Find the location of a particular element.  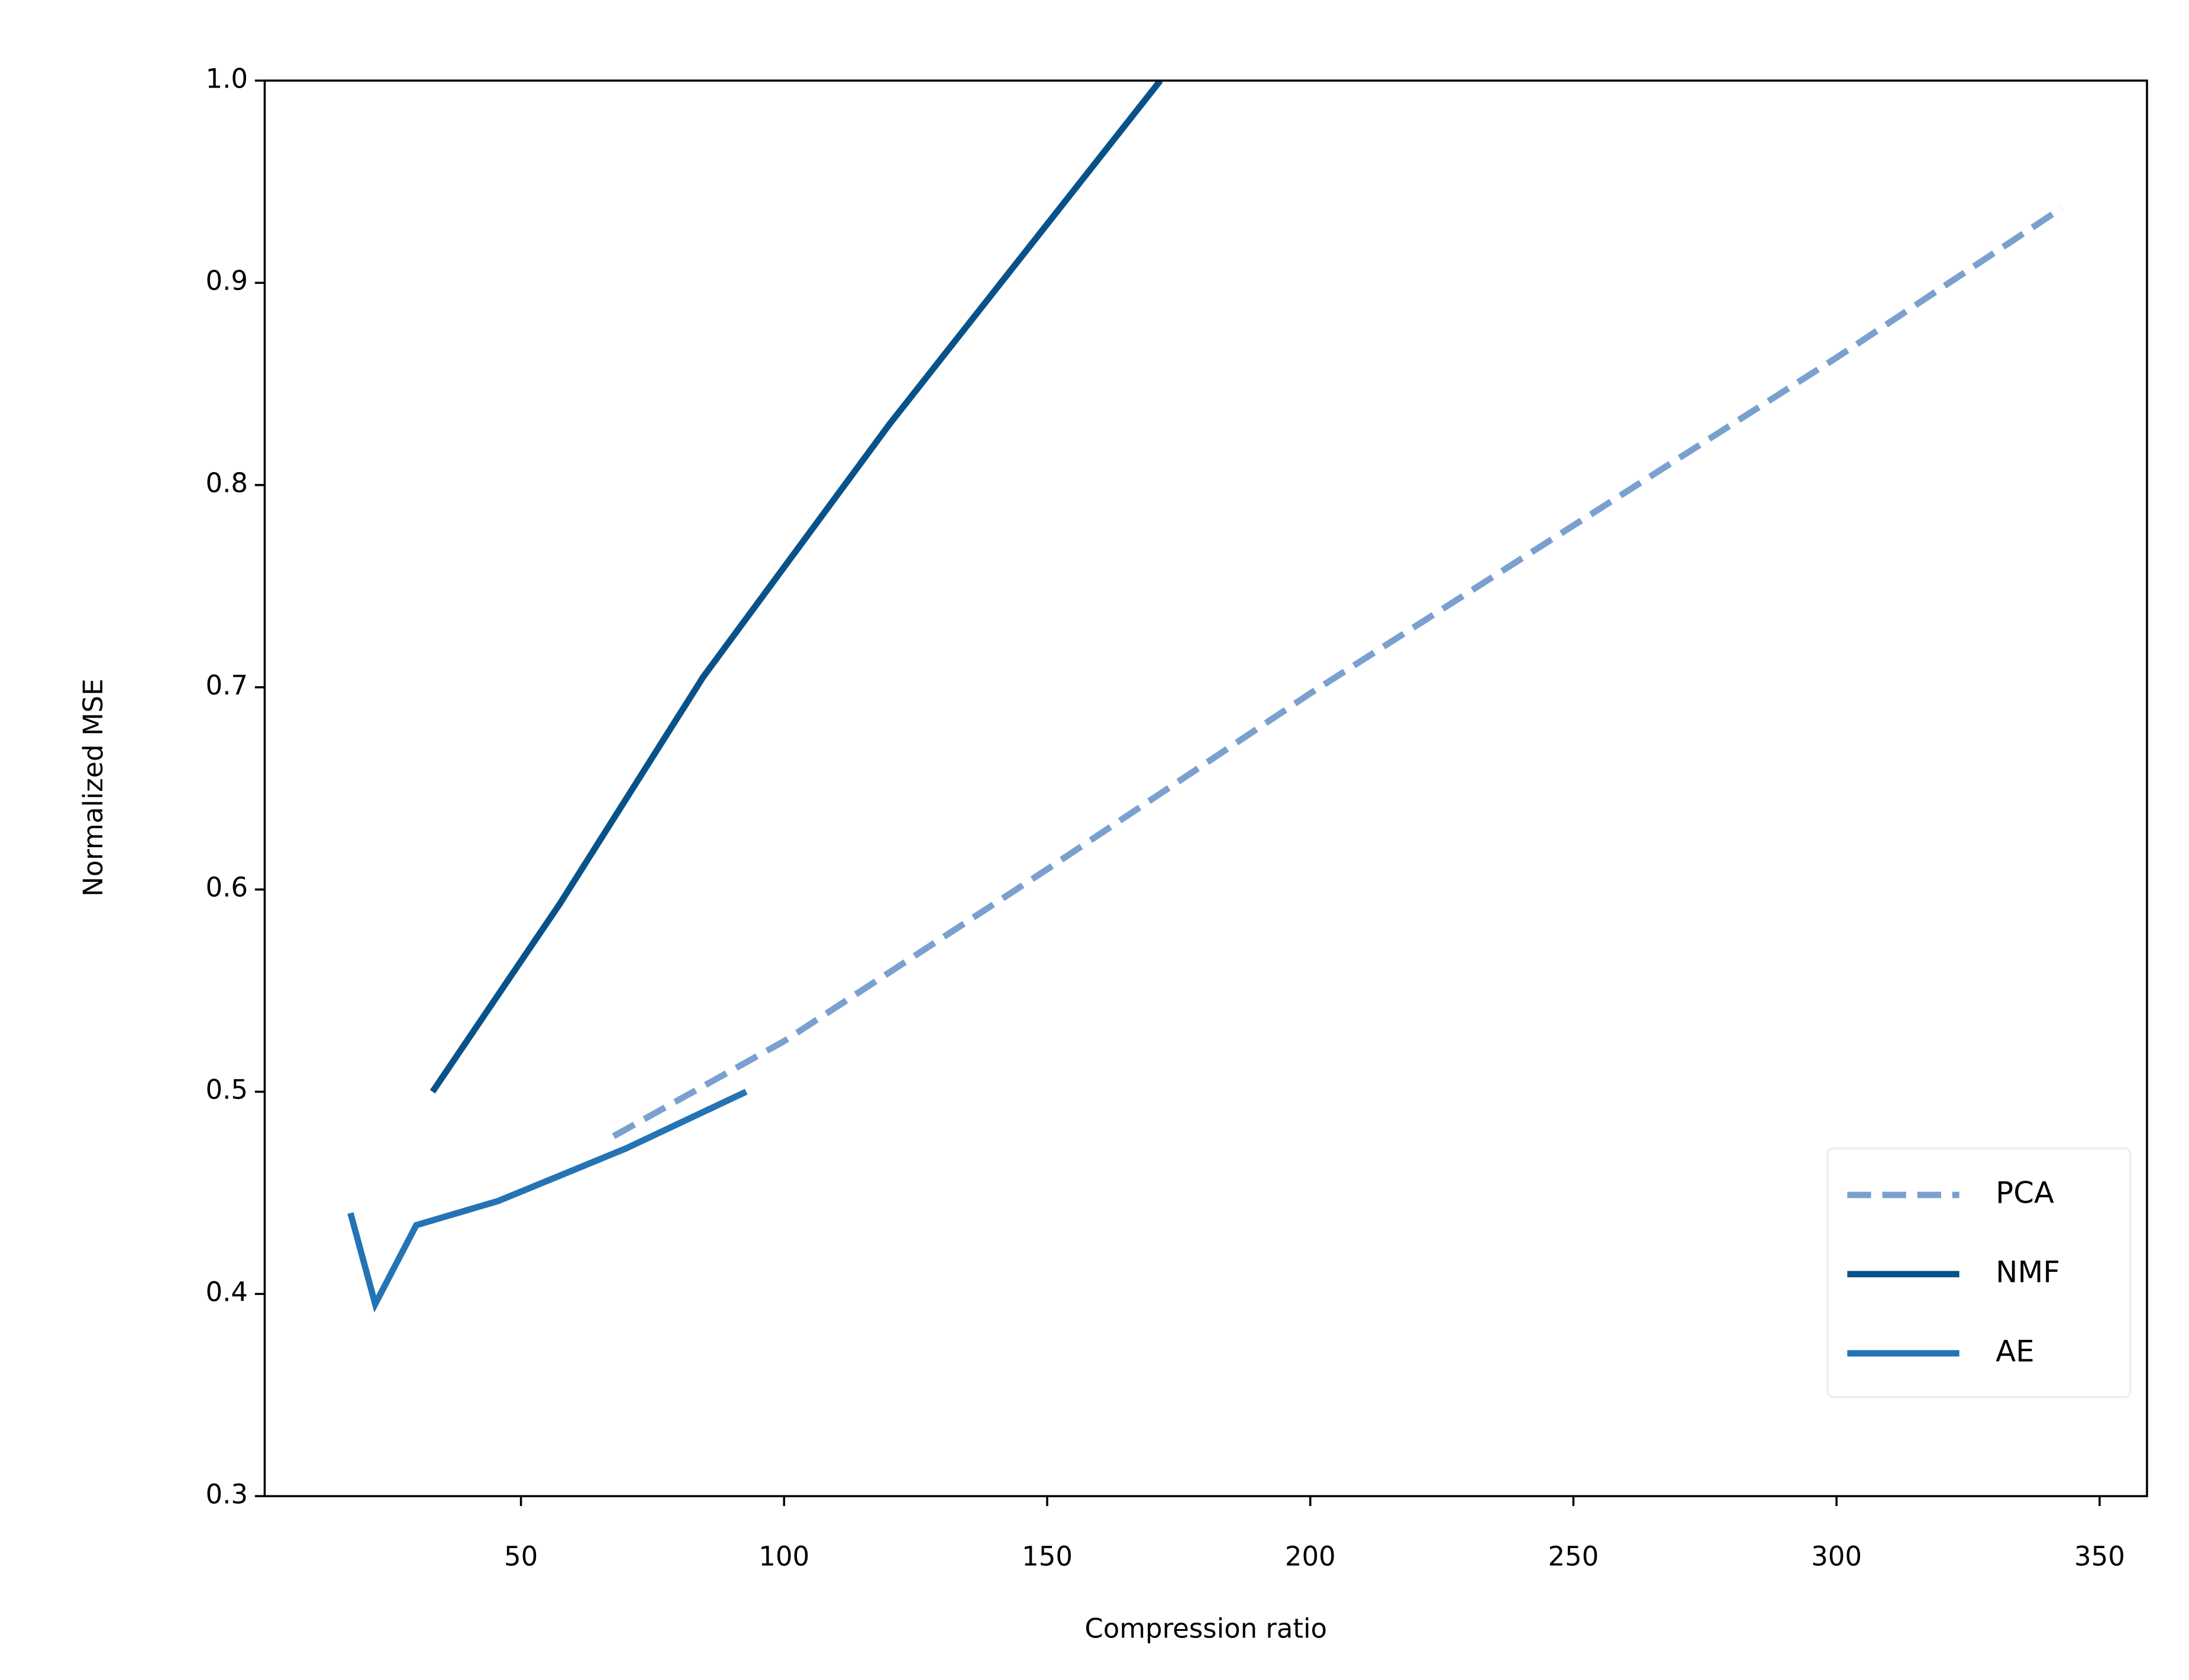

y-tick-label: 0.4 is located at coordinates (226, 1291).